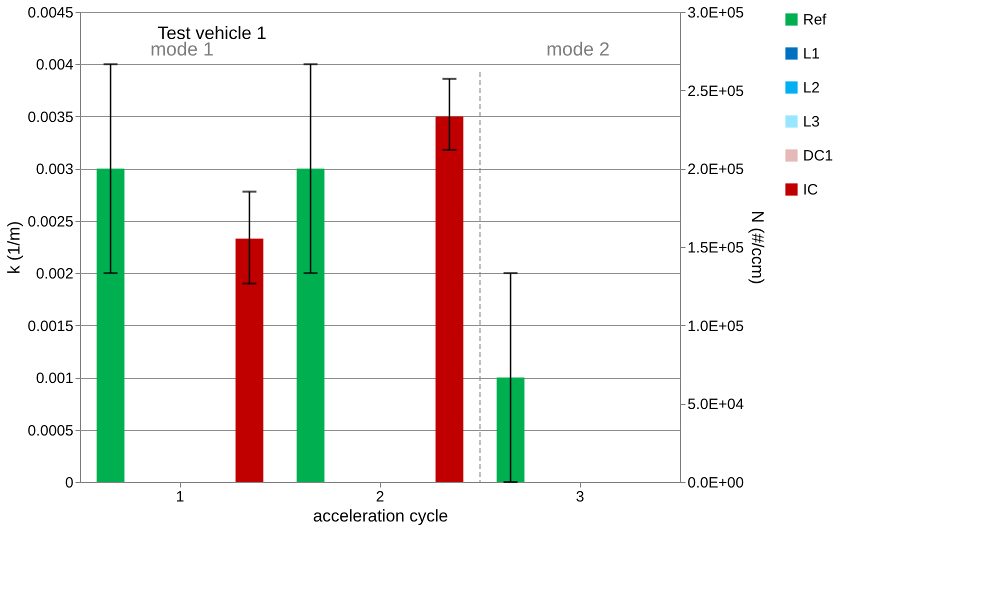 The image size is (995, 614). What do you see at coordinates (815, 20) in the screenshot?
I see `legend-label: Ref` at bounding box center [815, 20].